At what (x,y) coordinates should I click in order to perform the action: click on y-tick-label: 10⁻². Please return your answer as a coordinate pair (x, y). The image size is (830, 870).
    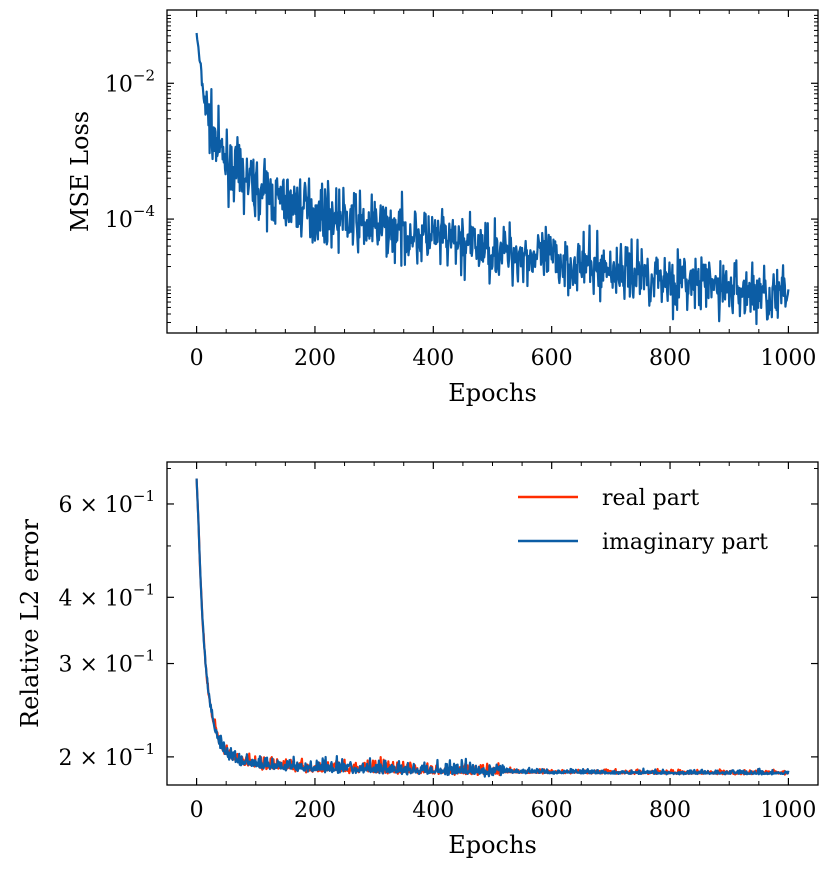
    Looking at the image, I should click on (130, 81).